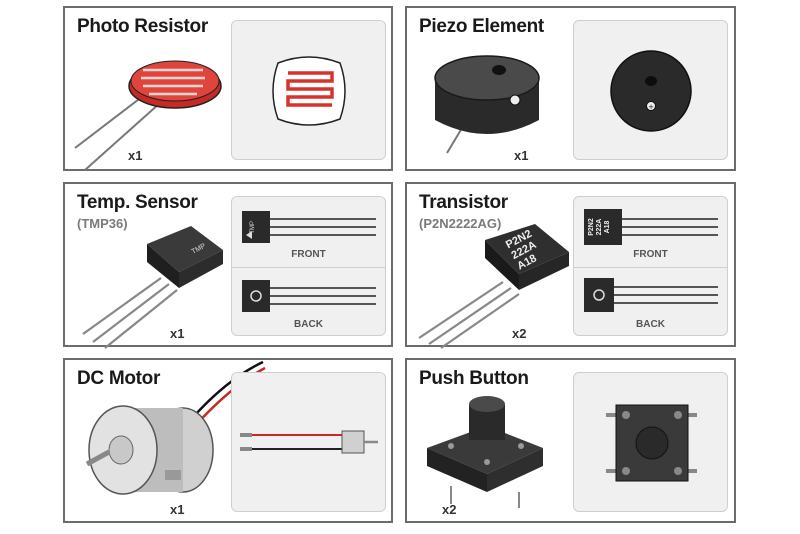 Image resolution: width=800 pixels, height=534 pixels. What do you see at coordinates (228, 88) in the screenshot?
I see `card-photo-resistor: Photo Resistor x1` at bounding box center [228, 88].